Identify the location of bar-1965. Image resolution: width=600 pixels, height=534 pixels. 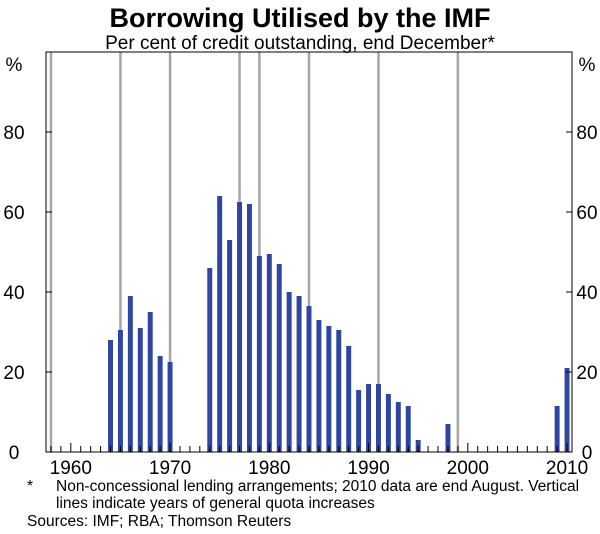
(120, 391).